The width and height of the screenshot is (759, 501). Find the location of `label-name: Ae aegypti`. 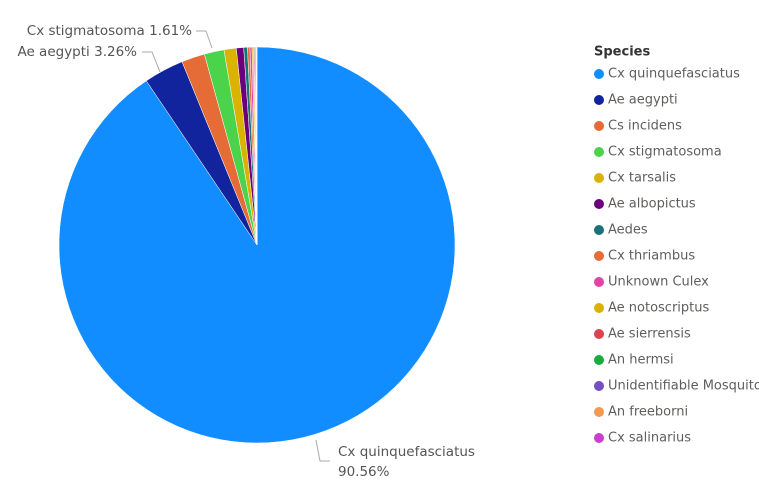

label-name: Ae aegypti is located at coordinates (53, 52).